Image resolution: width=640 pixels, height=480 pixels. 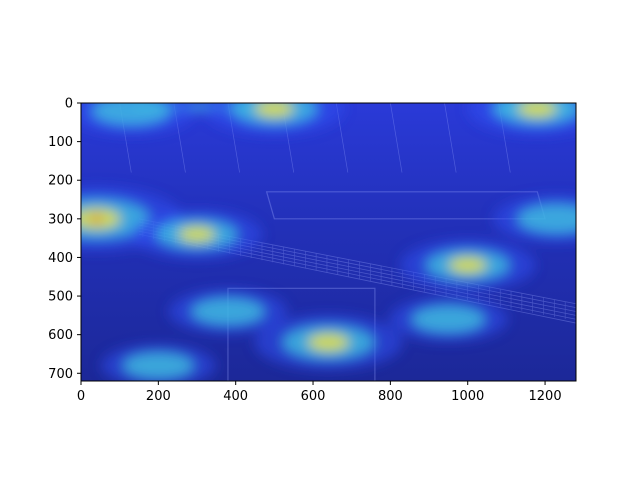 I want to click on x-tick-label: 800, so click(x=390, y=396).